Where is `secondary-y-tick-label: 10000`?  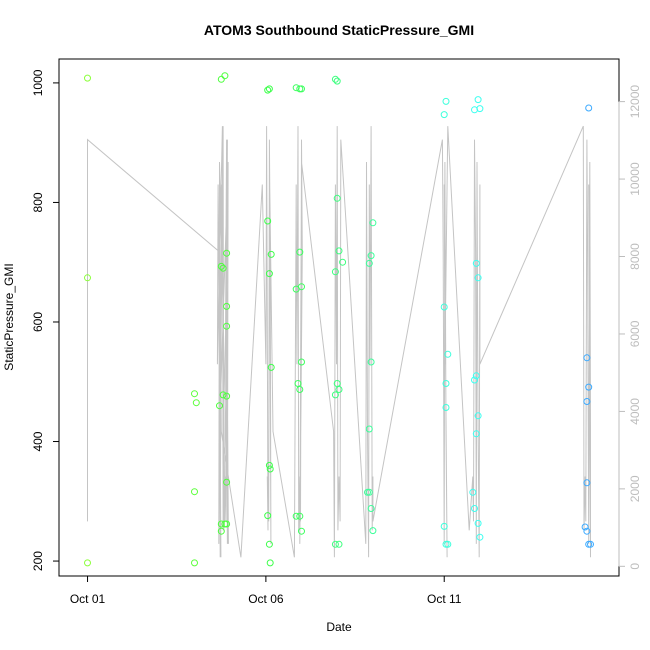 secondary-y-tick-label: 10000 is located at coordinates (635, 179).